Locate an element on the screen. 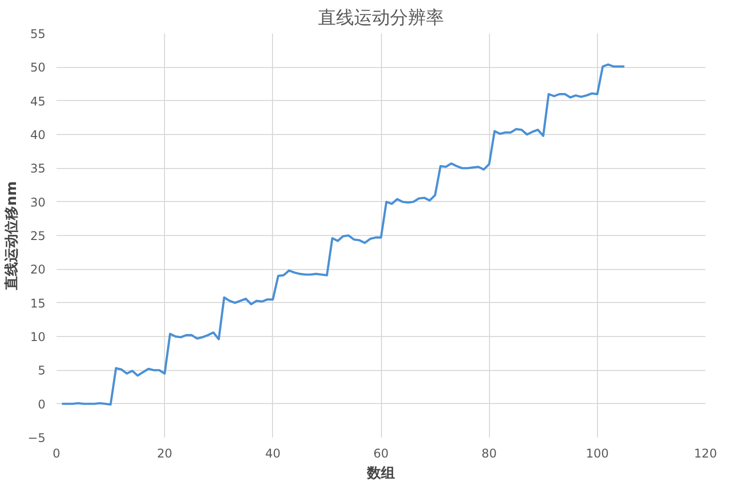 The image size is (740, 484). y-tick-label: 40 is located at coordinates (38, 135).